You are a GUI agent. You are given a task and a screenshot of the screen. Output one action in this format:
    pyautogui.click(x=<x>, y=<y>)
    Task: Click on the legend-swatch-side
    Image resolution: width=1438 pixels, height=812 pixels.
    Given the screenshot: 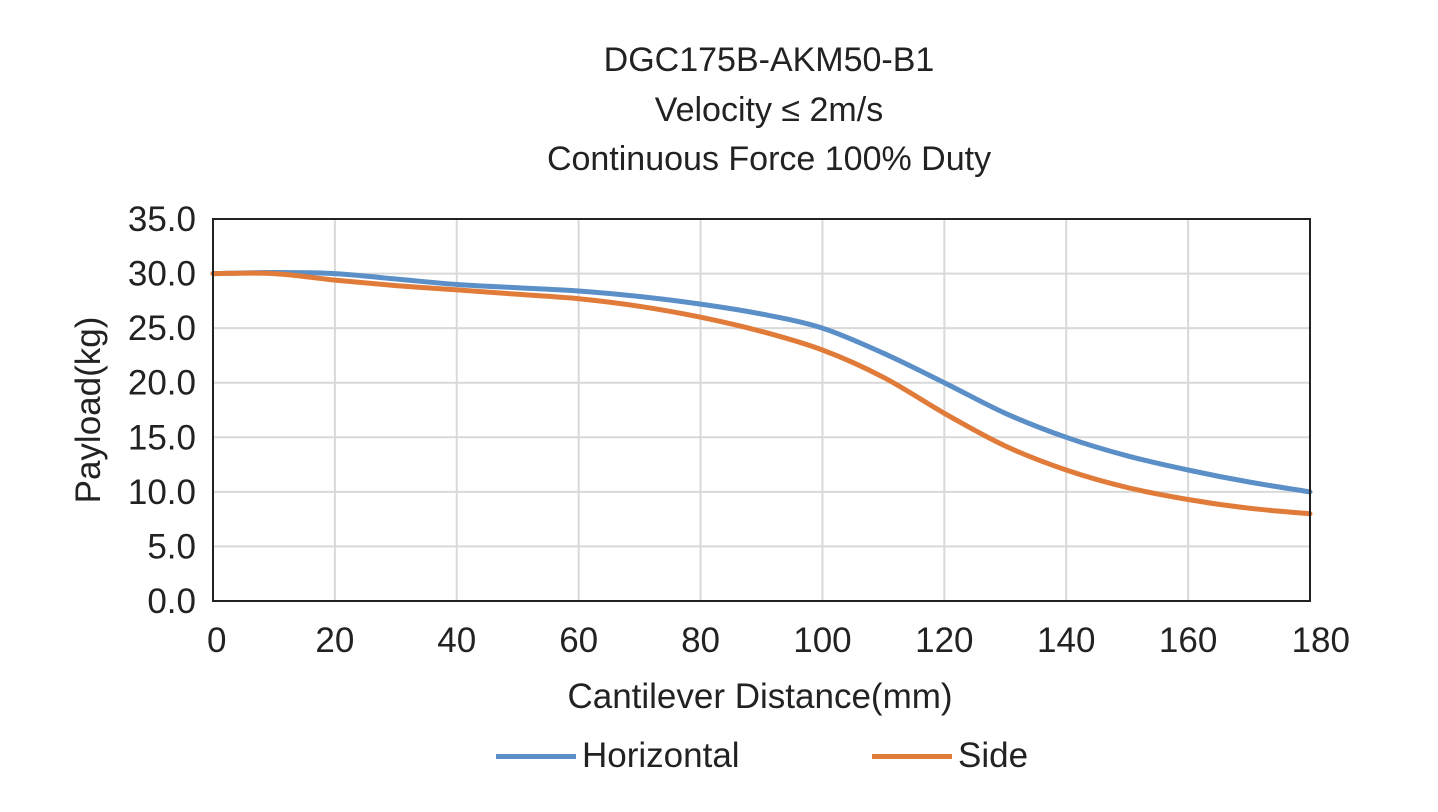 What is the action you would take?
    pyautogui.click(x=912, y=756)
    